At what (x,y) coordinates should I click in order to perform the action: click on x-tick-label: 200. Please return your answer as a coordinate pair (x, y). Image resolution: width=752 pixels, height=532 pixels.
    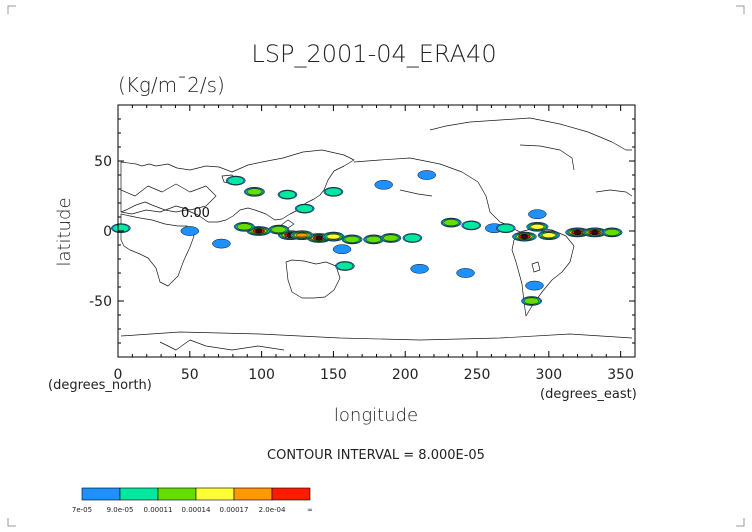
    Looking at the image, I should click on (405, 375).